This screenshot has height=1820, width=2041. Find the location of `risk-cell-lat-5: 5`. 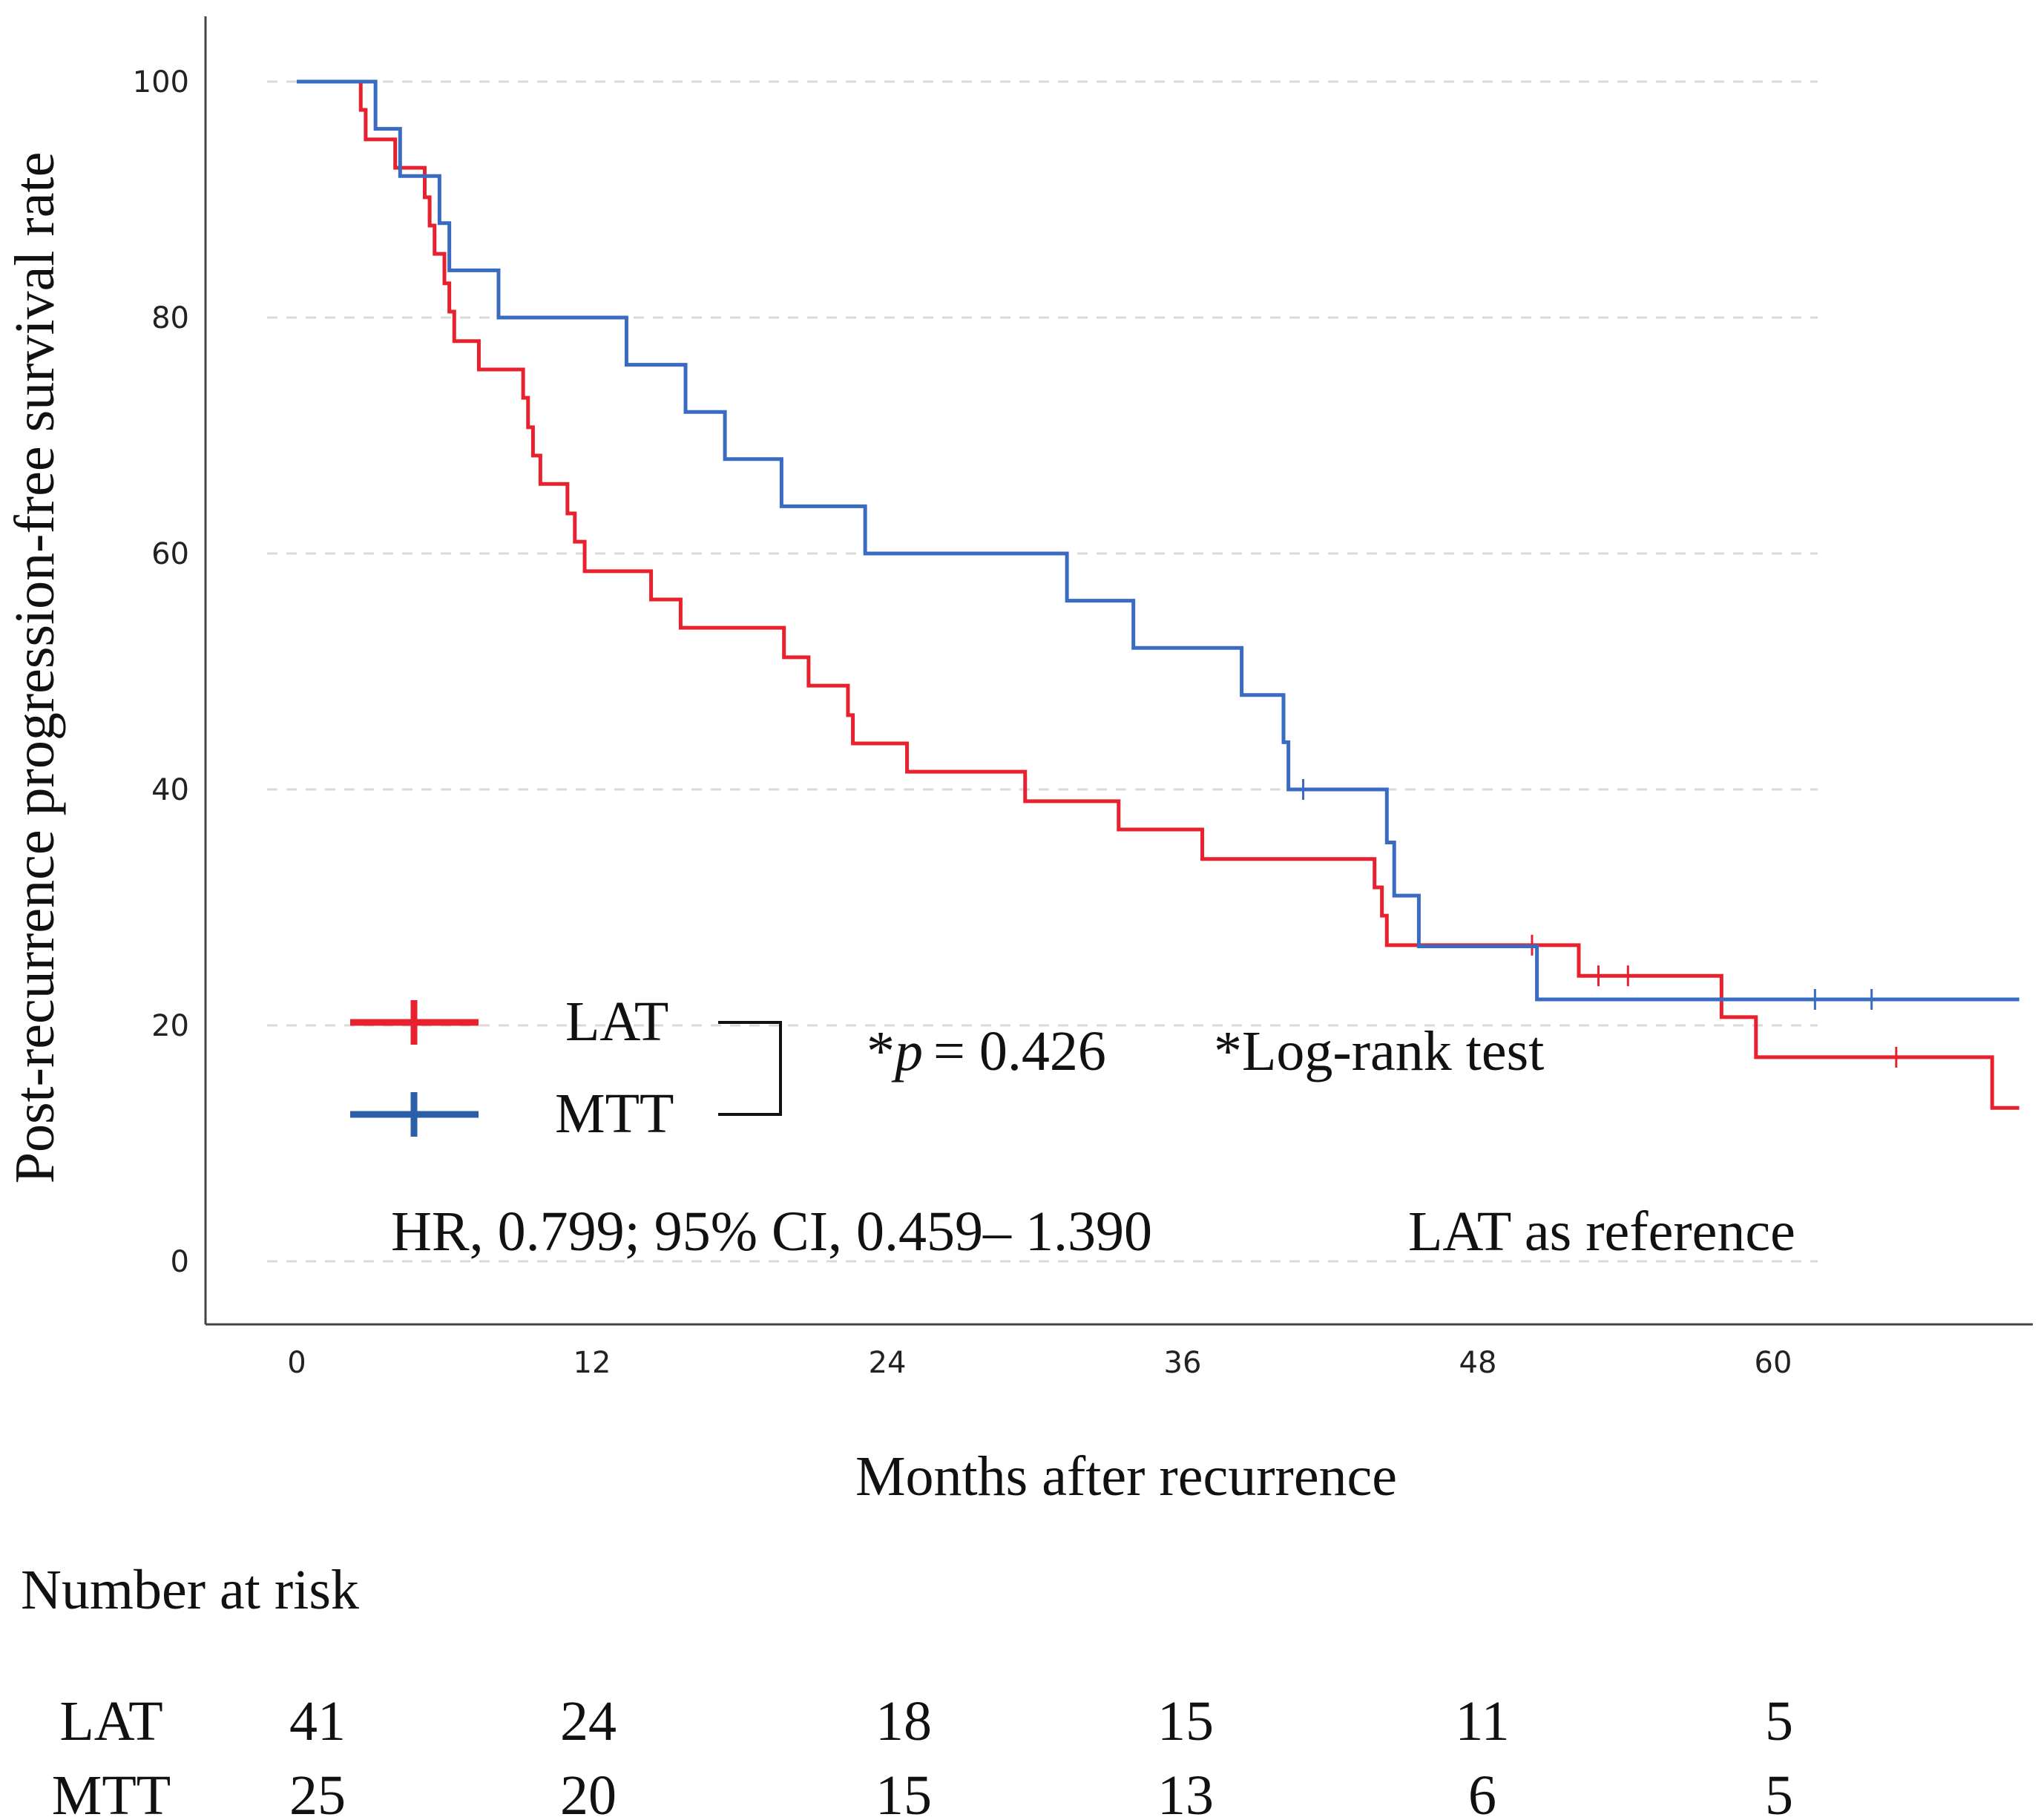

risk-cell-lat-5: 5 is located at coordinates (1779, 1721).